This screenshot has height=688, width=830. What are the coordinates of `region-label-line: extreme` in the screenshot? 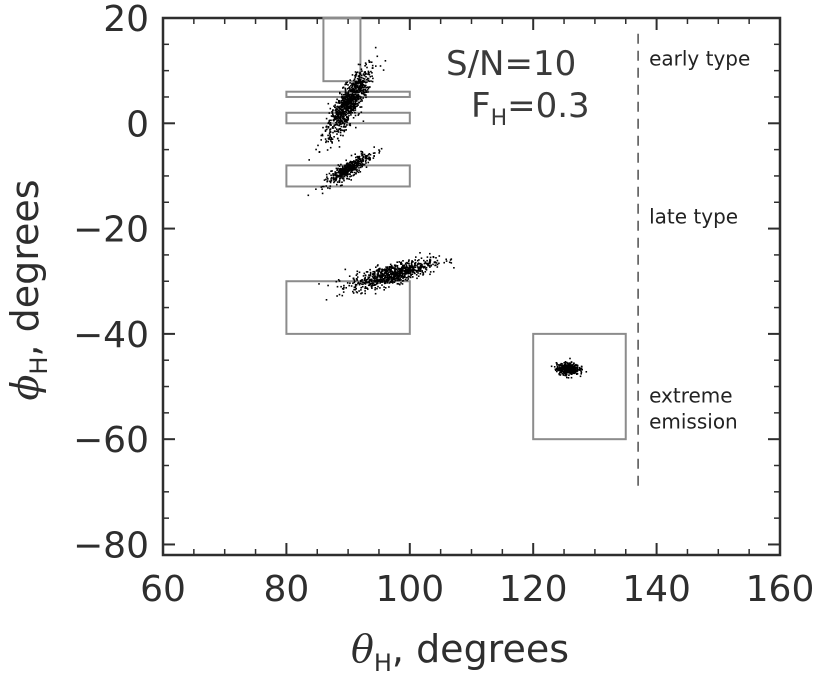 It's located at (691, 395).